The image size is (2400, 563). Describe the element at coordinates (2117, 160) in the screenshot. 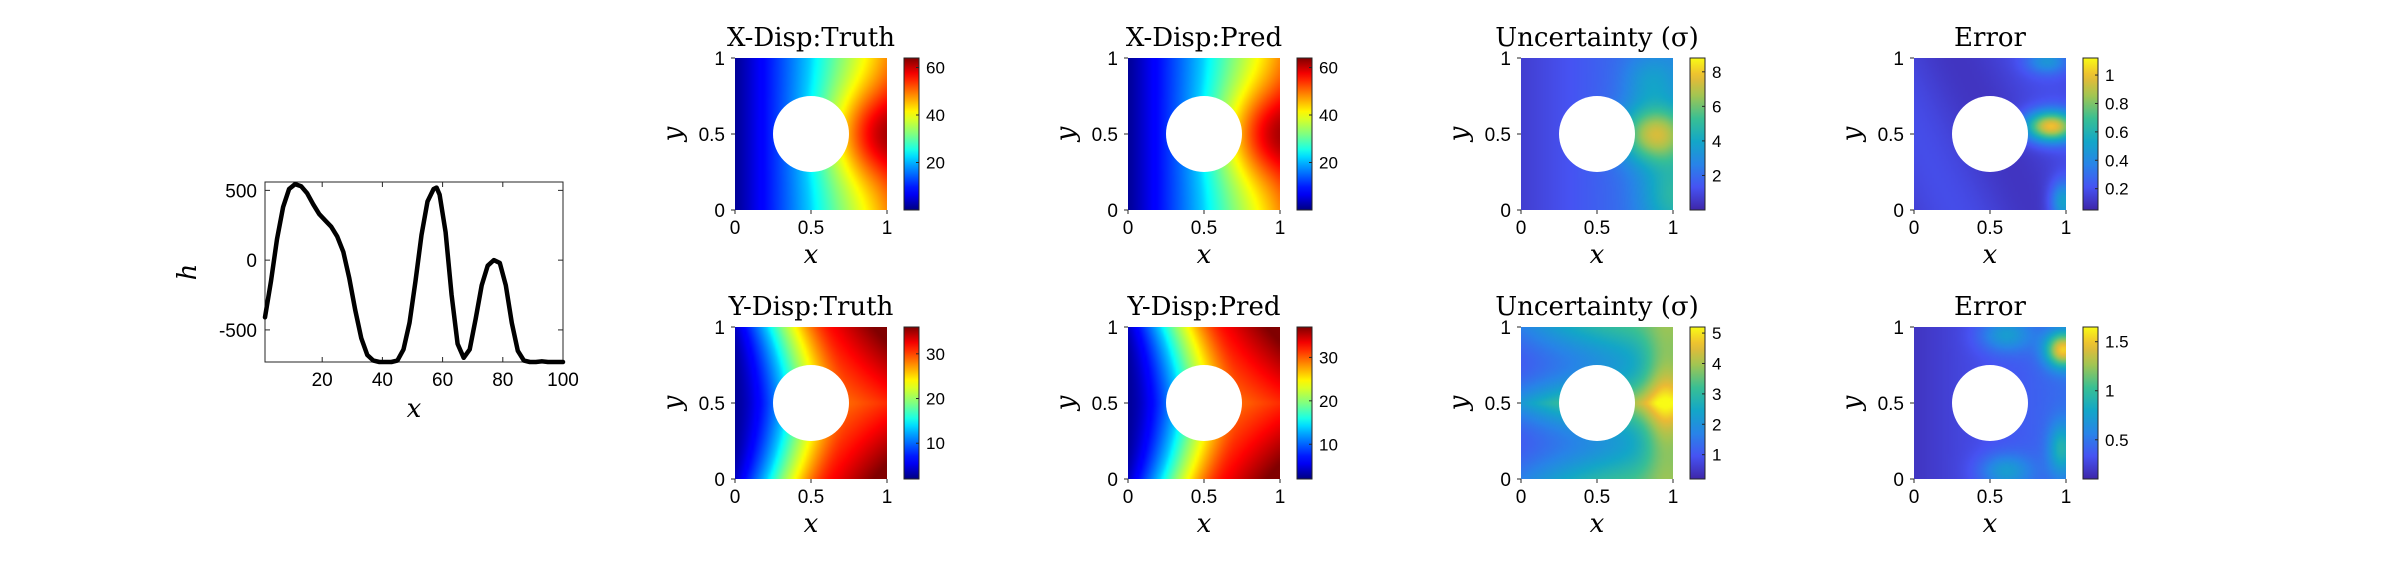

I see `colorbar-tick-label: 0.4` at that location.